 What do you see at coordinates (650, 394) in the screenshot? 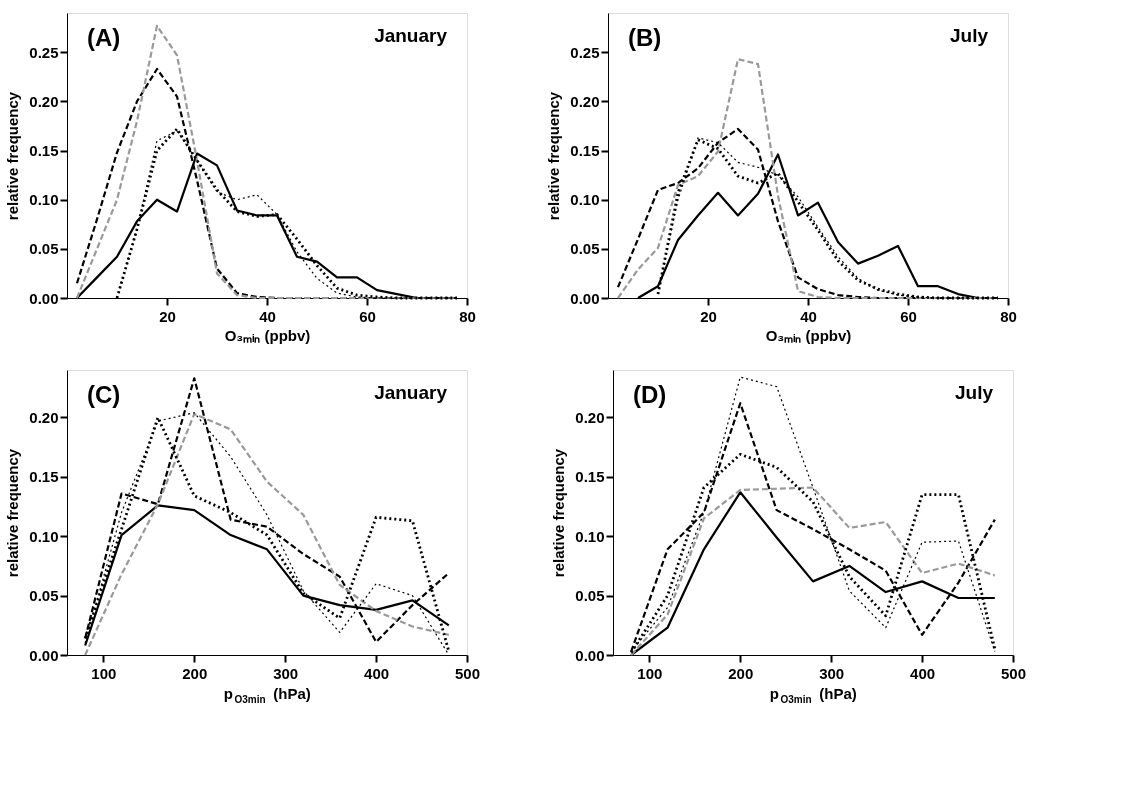
I see `annotation: (D)` at bounding box center [650, 394].